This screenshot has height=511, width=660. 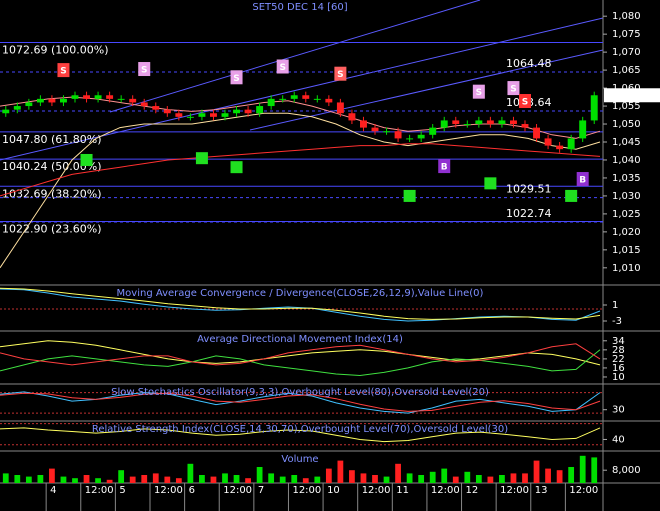 What do you see at coordinates (618, 359) in the screenshot?
I see `y-tick-label: 22` at bounding box center [618, 359].